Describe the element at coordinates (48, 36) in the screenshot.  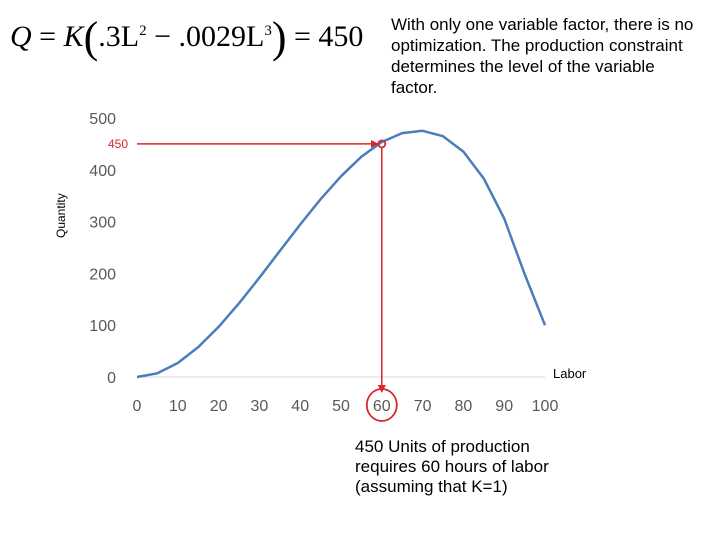
I see `equation-equals: =` at that location.